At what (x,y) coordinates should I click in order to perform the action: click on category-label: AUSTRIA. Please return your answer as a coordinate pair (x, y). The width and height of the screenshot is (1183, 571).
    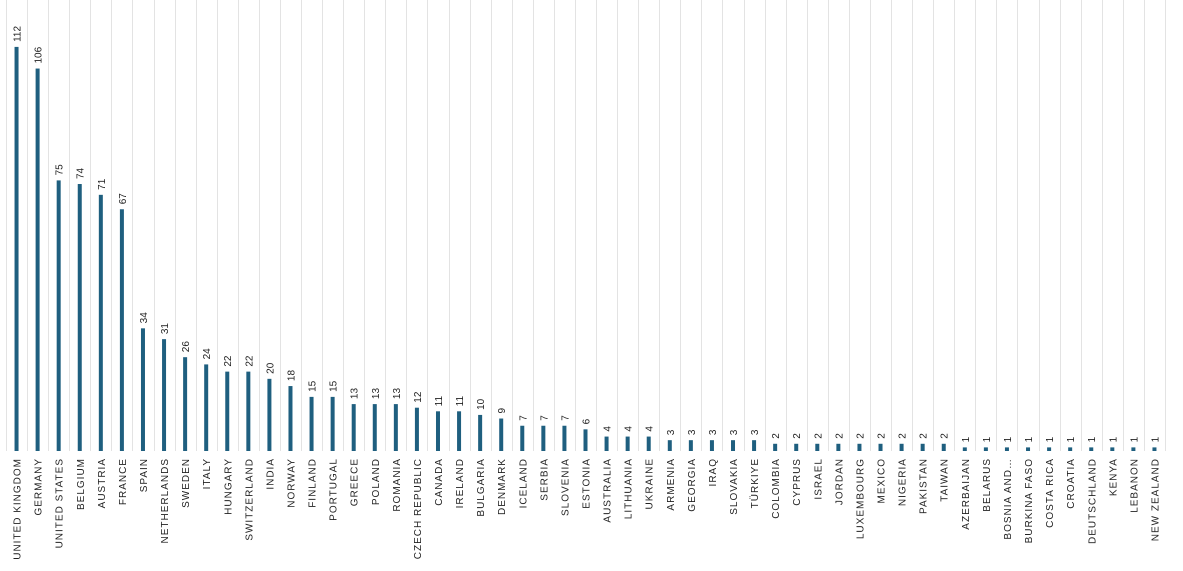
    Looking at the image, I should click on (102, 483).